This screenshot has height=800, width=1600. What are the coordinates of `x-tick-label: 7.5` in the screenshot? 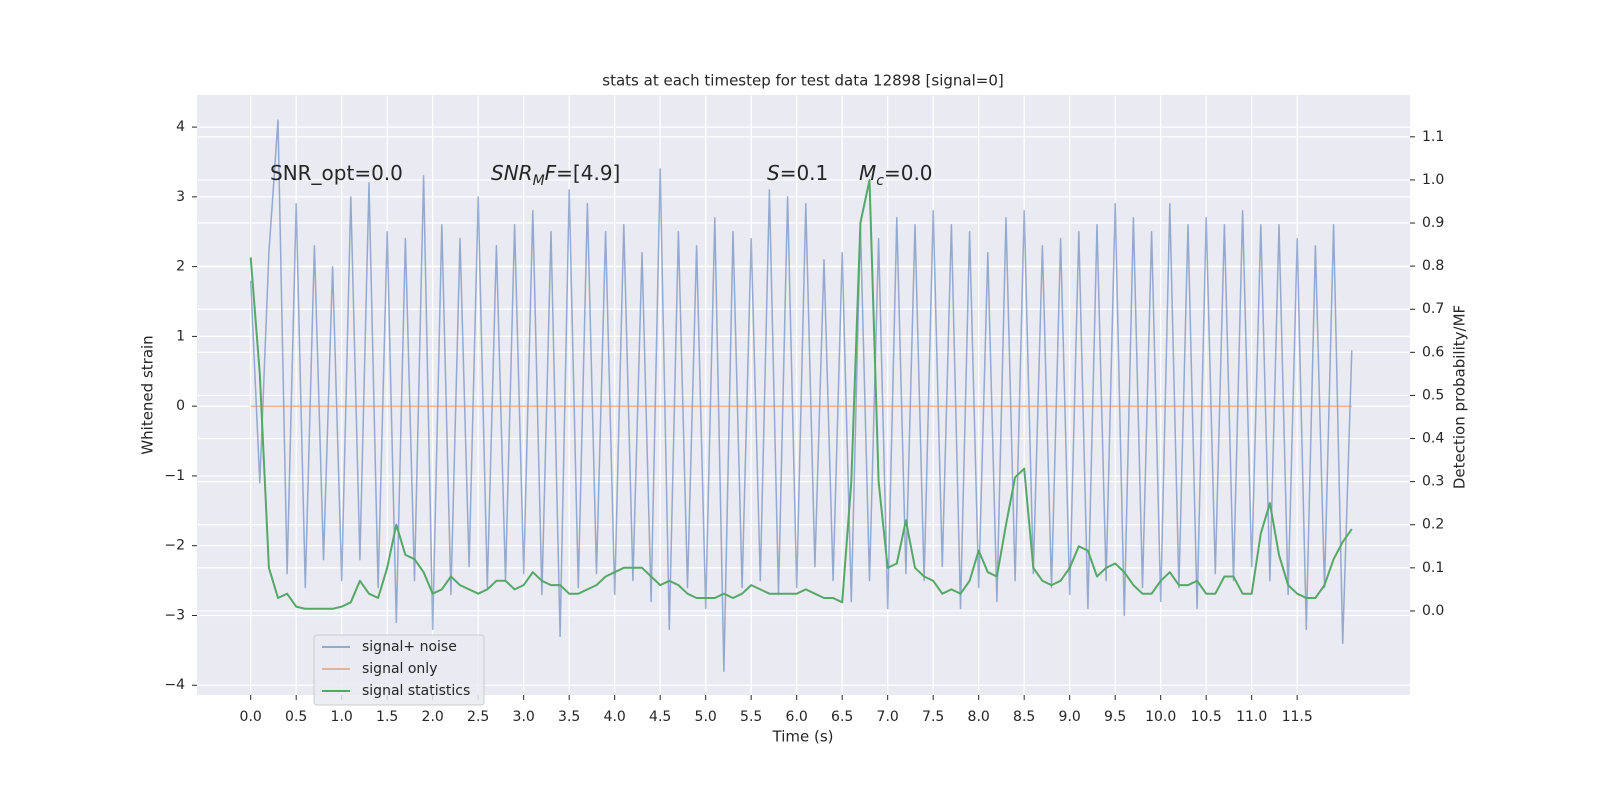 It's located at (933, 717).